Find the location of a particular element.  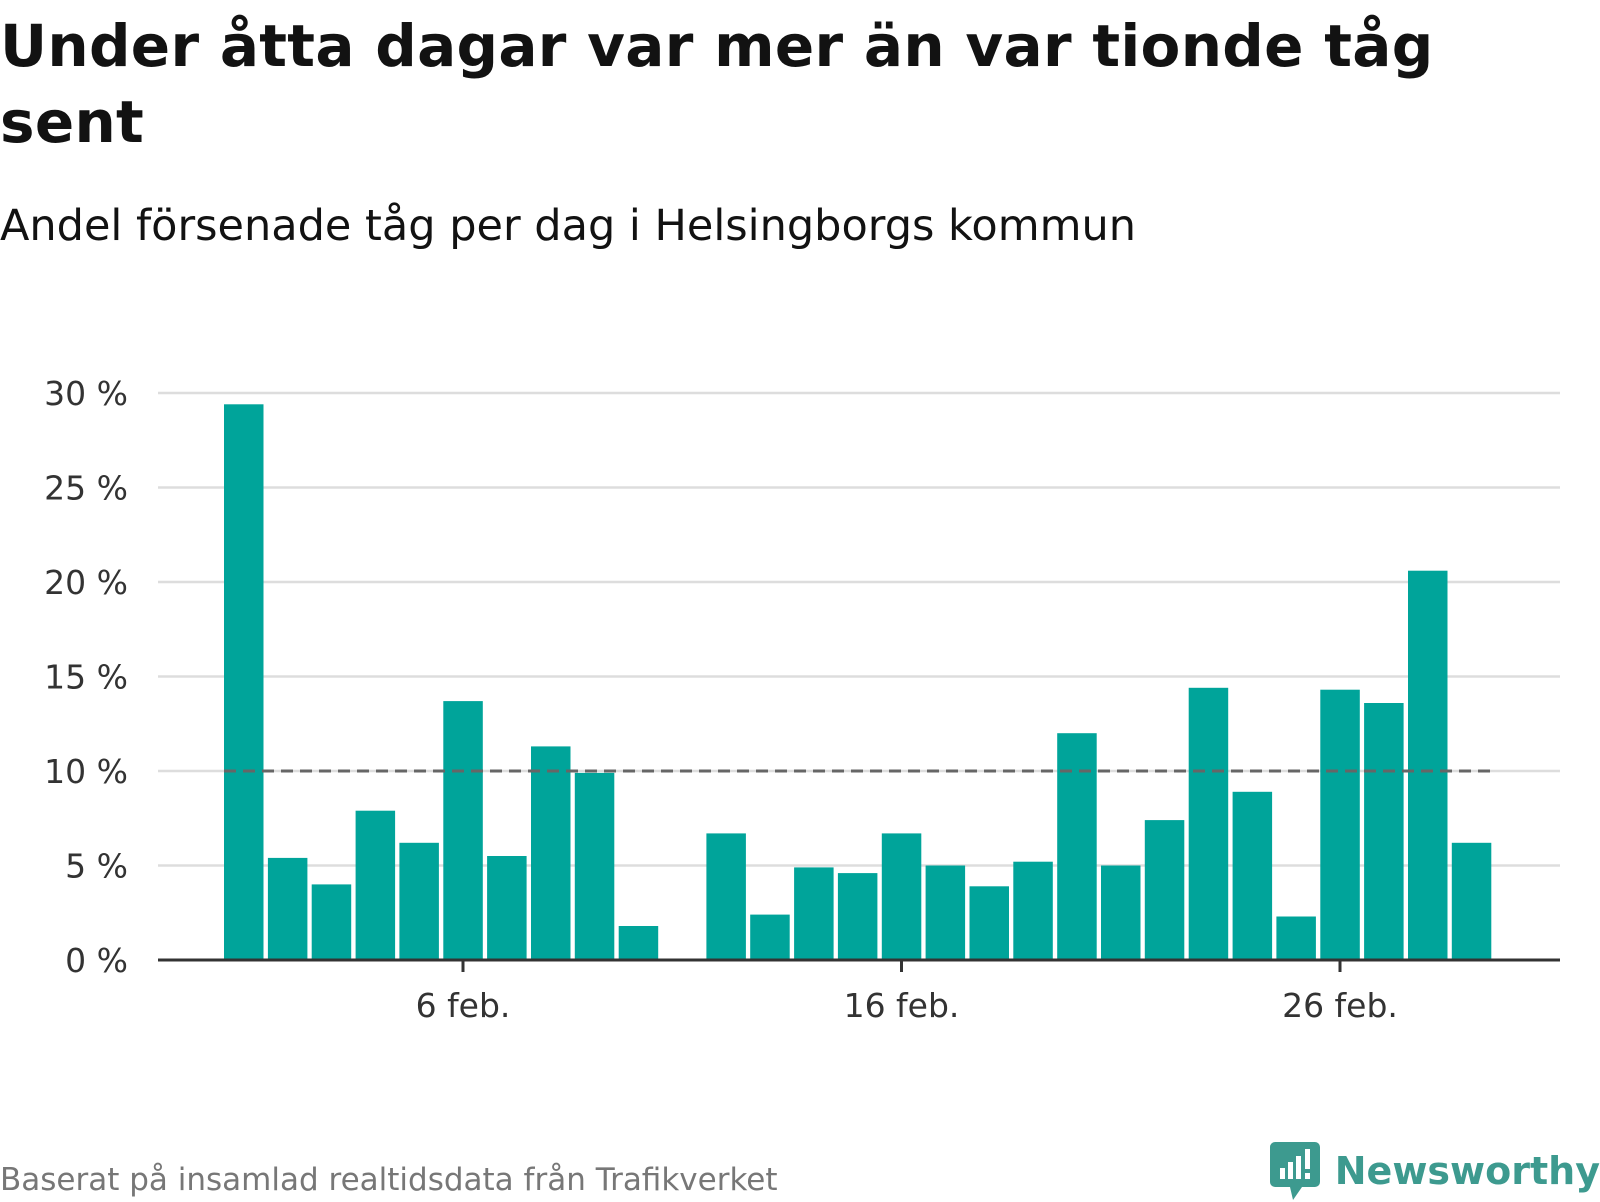

y-tick-label: 20 % is located at coordinates (86, 582).